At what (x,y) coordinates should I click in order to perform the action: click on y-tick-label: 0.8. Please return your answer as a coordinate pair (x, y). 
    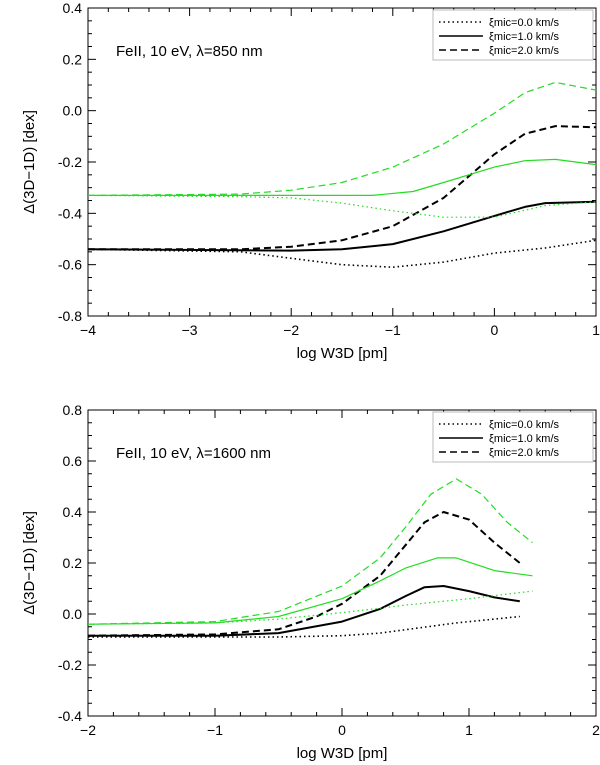
    Looking at the image, I should click on (73, 410).